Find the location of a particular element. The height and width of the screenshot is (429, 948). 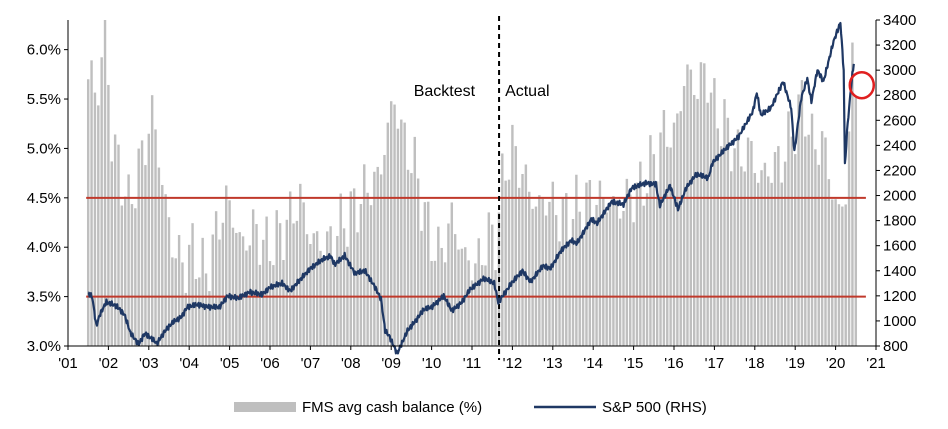

left-tick-label: 3.0% is located at coordinates (44, 346).